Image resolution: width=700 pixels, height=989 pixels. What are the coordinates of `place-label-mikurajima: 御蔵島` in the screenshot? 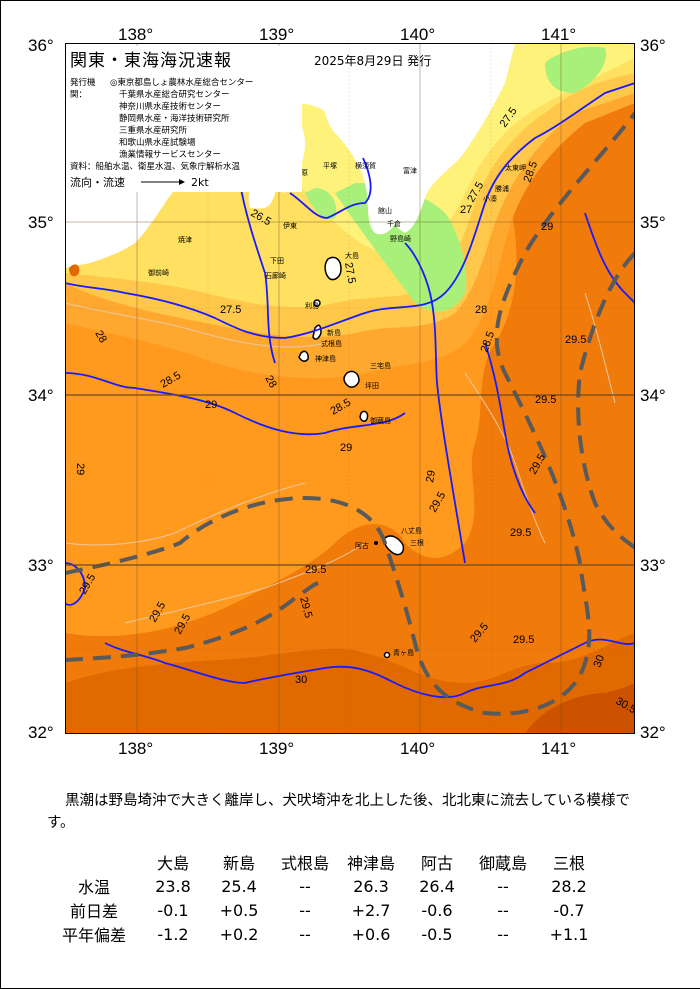 It's located at (380, 420).